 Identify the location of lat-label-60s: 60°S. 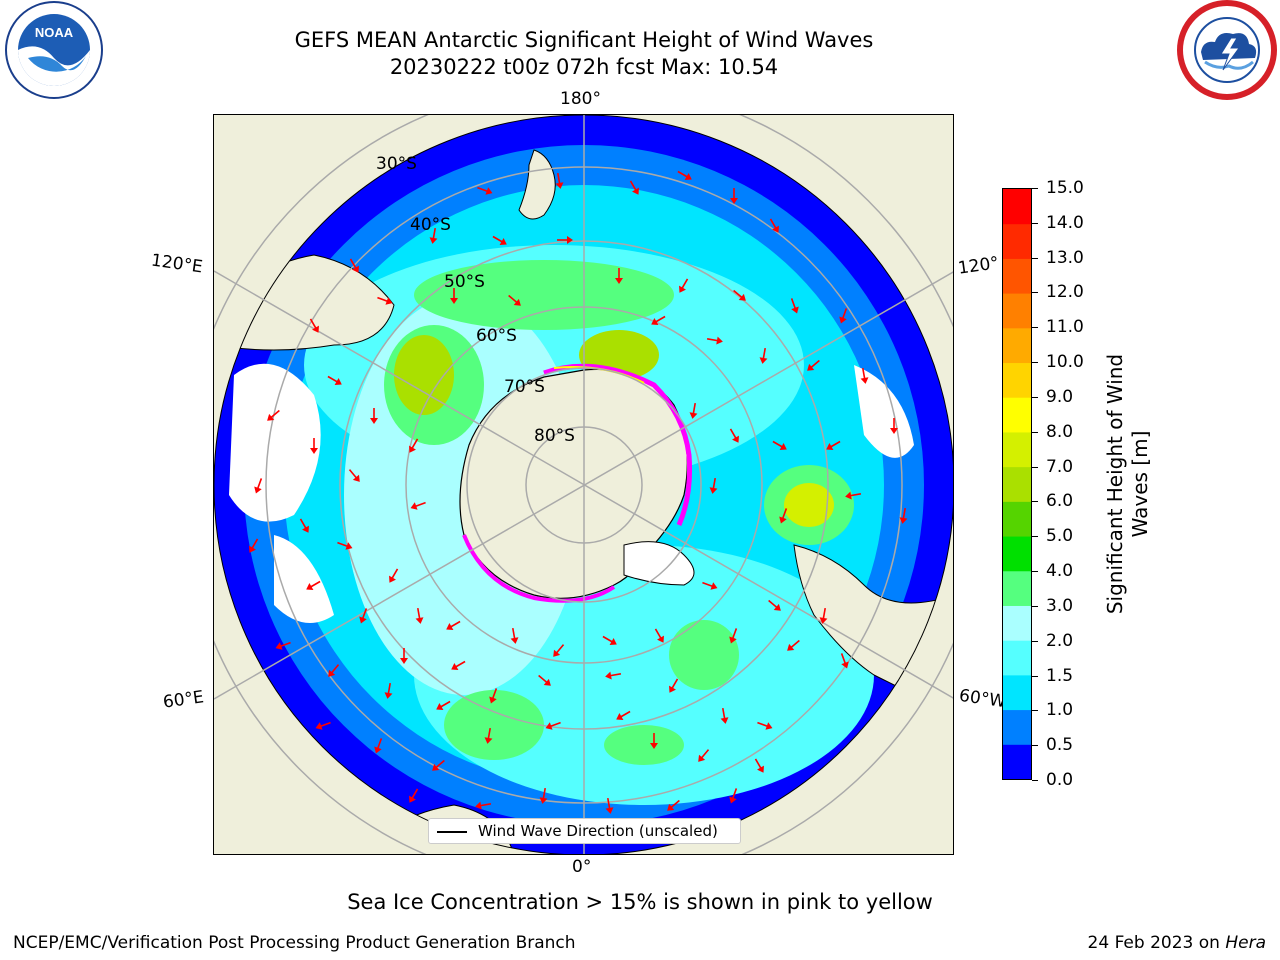
(496, 336).